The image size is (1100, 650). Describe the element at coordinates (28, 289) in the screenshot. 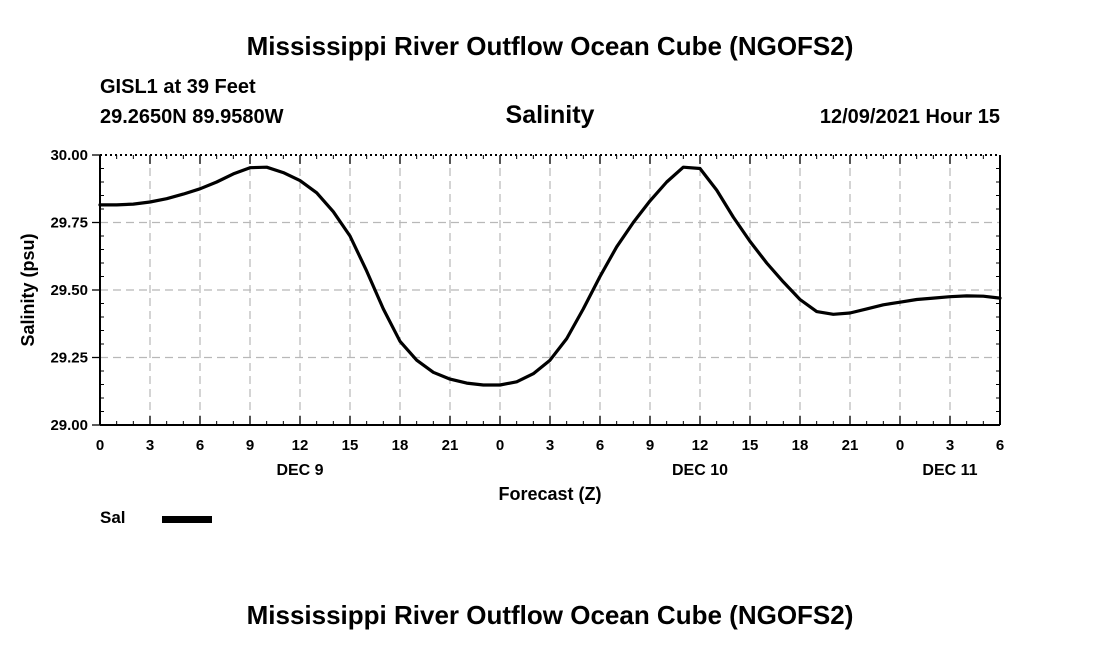

I see `y-axis-label: Salinity (psu)` at that location.